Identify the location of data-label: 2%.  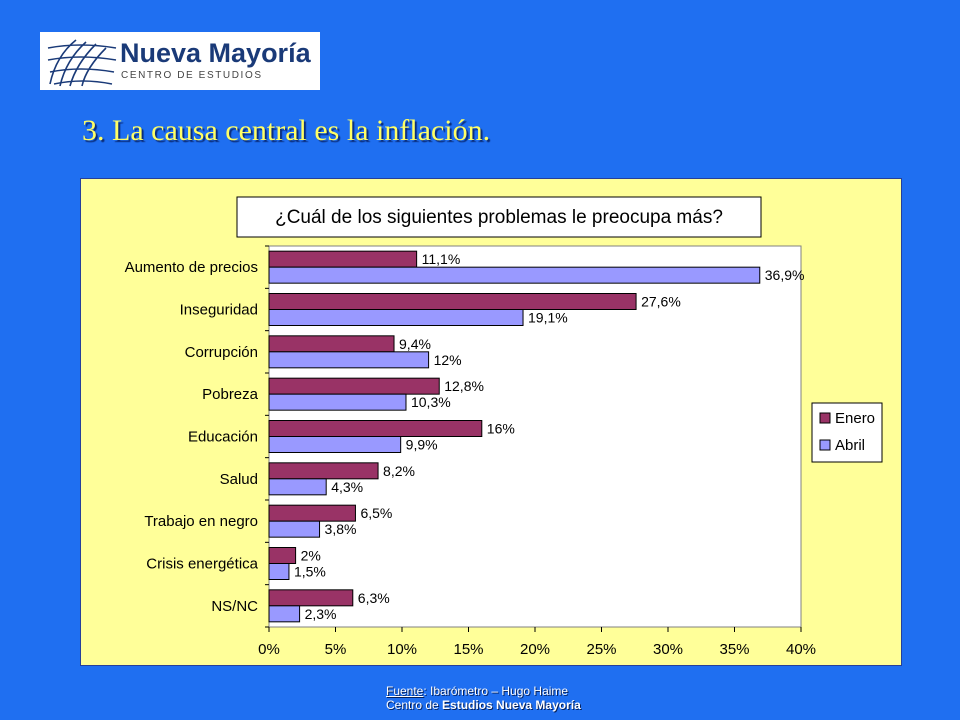
(311, 556).